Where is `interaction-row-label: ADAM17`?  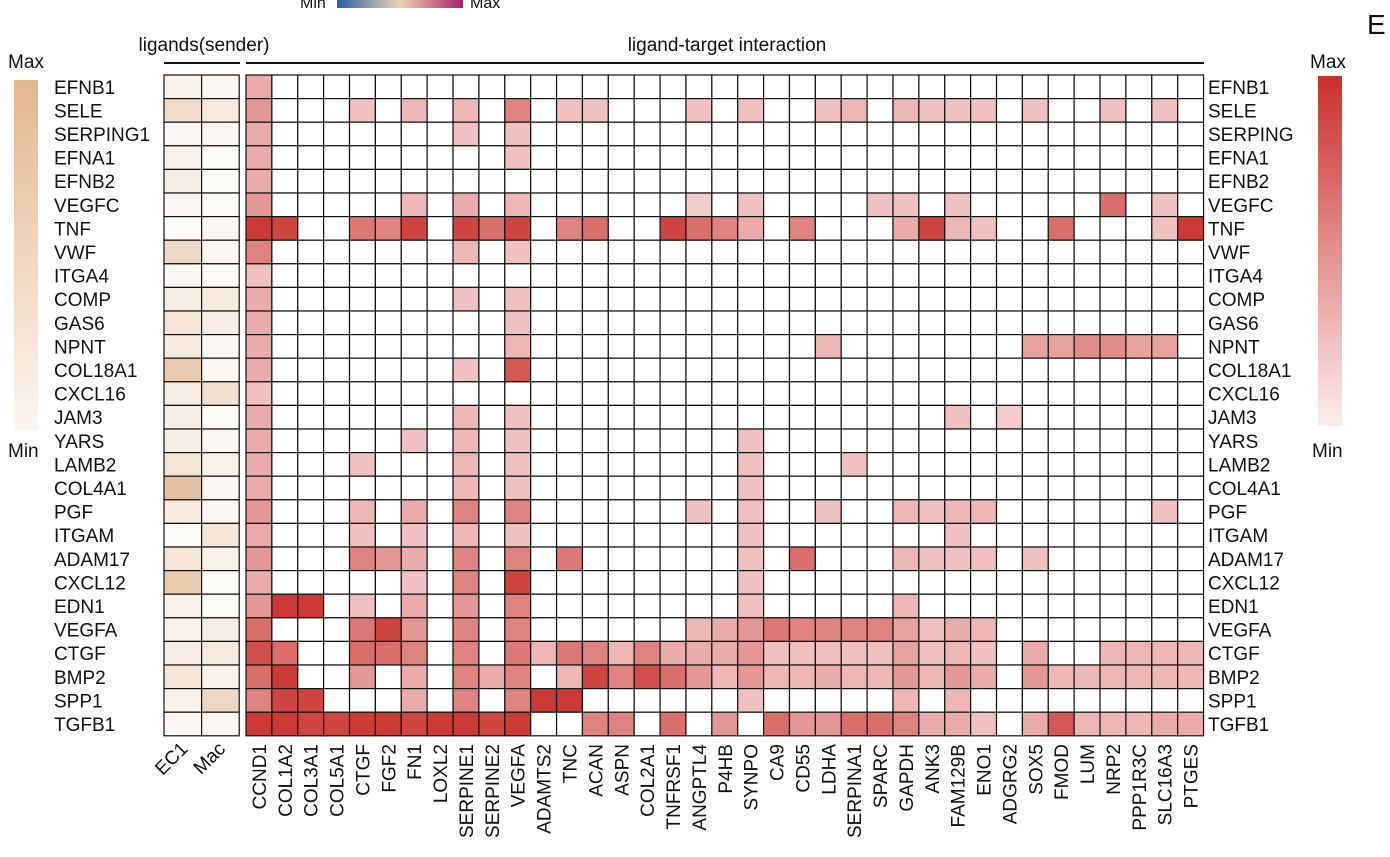 interaction-row-label: ADAM17 is located at coordinates (1246, 560).